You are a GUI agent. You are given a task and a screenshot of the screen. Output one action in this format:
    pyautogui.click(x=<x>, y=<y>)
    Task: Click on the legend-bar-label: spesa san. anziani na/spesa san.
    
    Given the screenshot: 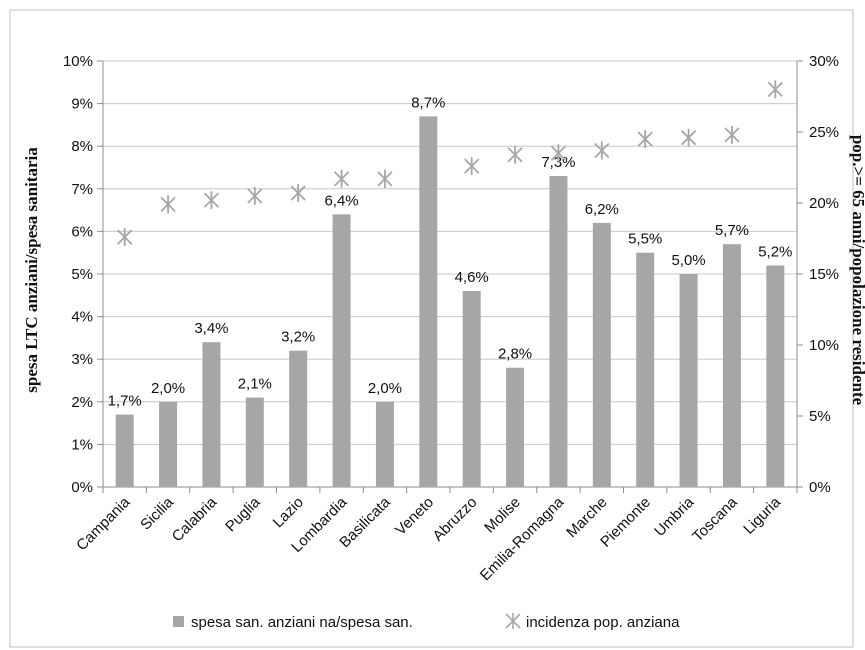 What is the action you would take?
    pyautogui.click(x=302, y=622)
    